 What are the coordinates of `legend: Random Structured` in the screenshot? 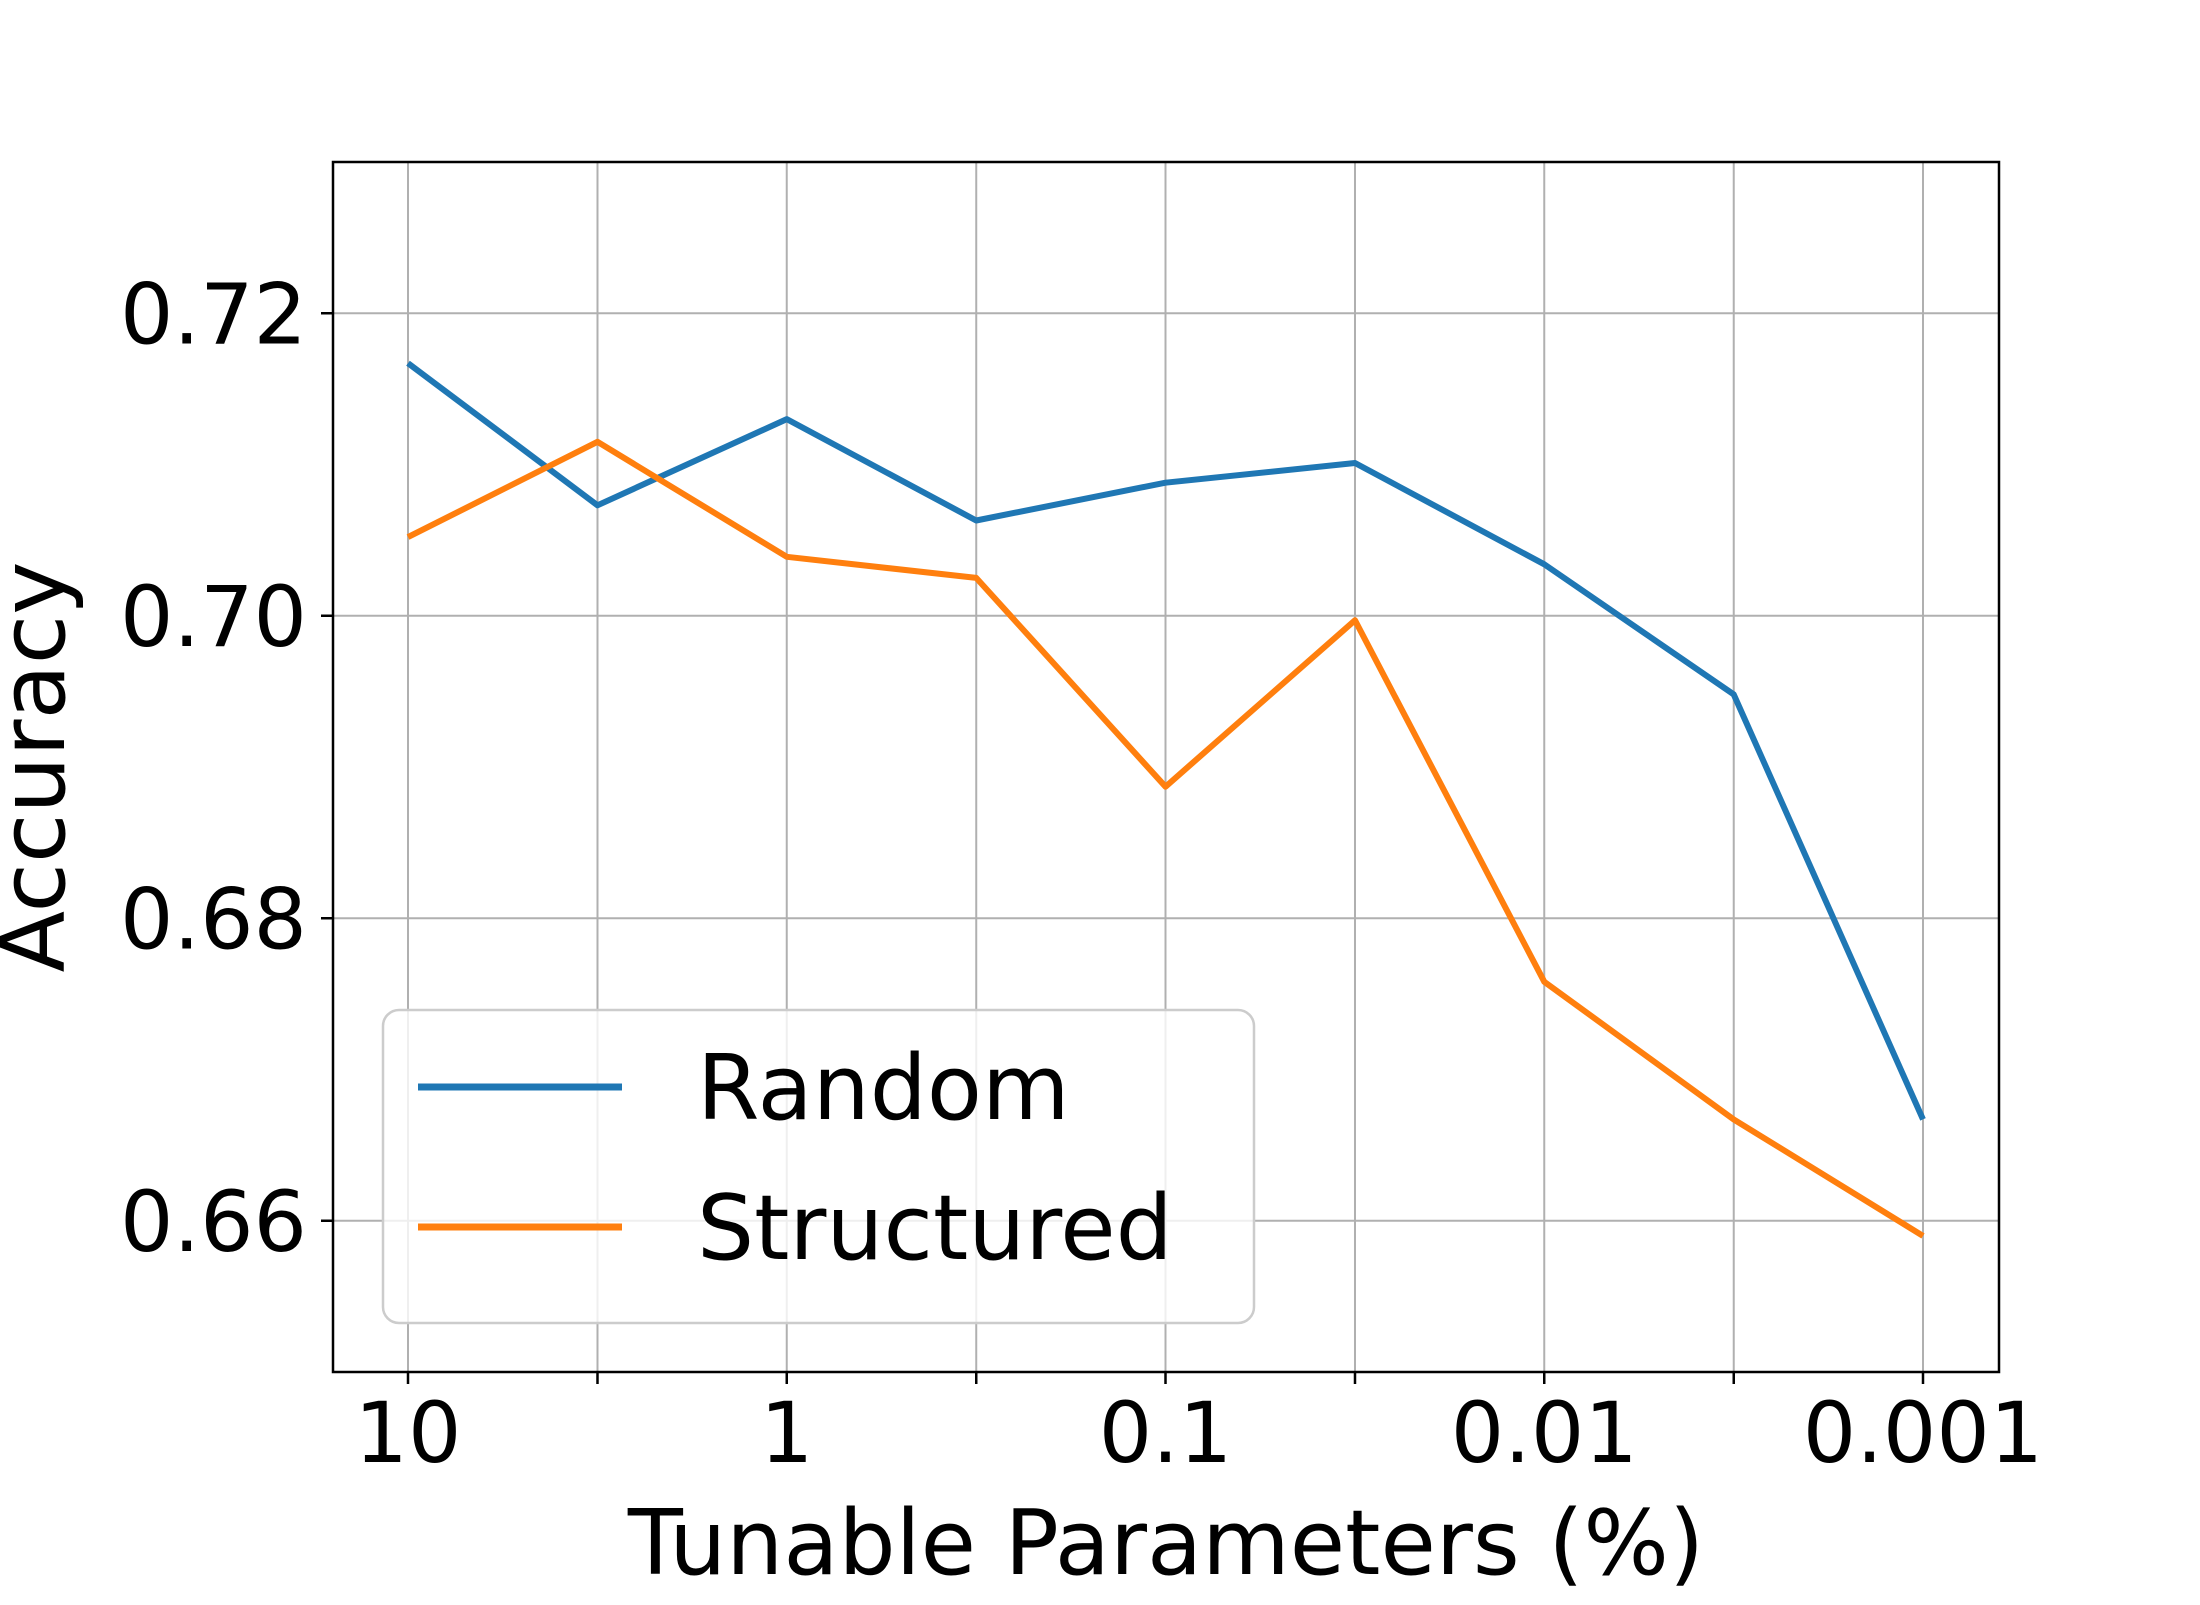 It's located at (818, 1166).